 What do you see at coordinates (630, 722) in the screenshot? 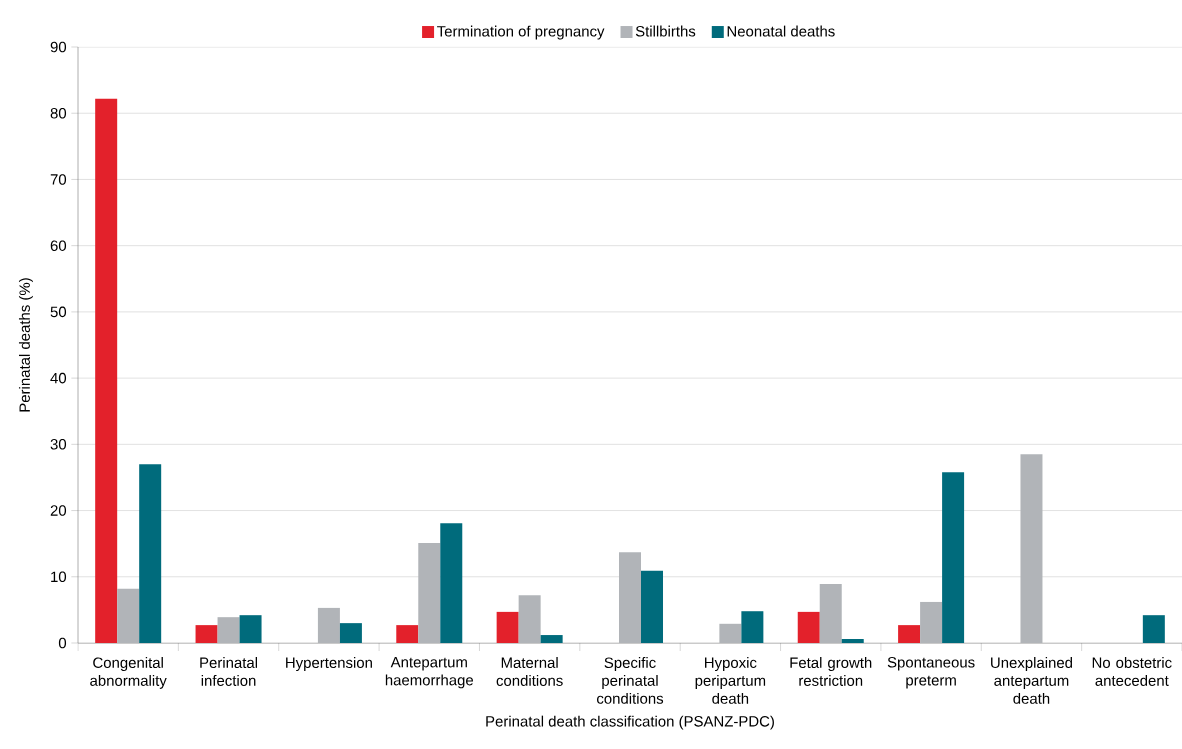
I see `x-axis-title: Perinatal death classification (PSANZ-PDC)` at bounding box center [630, 722].